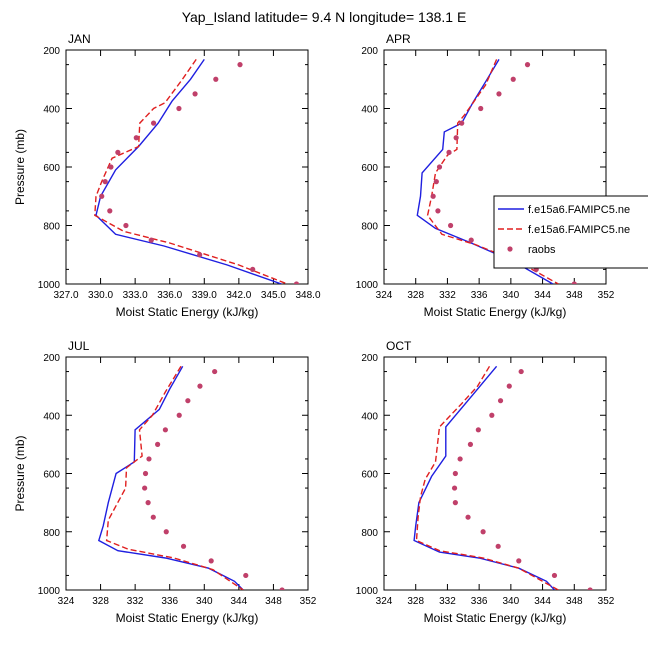 Image resolution: width=648 pixels, height=648 pixels. I want to click on x-tick-label: 333.0, so click(135, 295).